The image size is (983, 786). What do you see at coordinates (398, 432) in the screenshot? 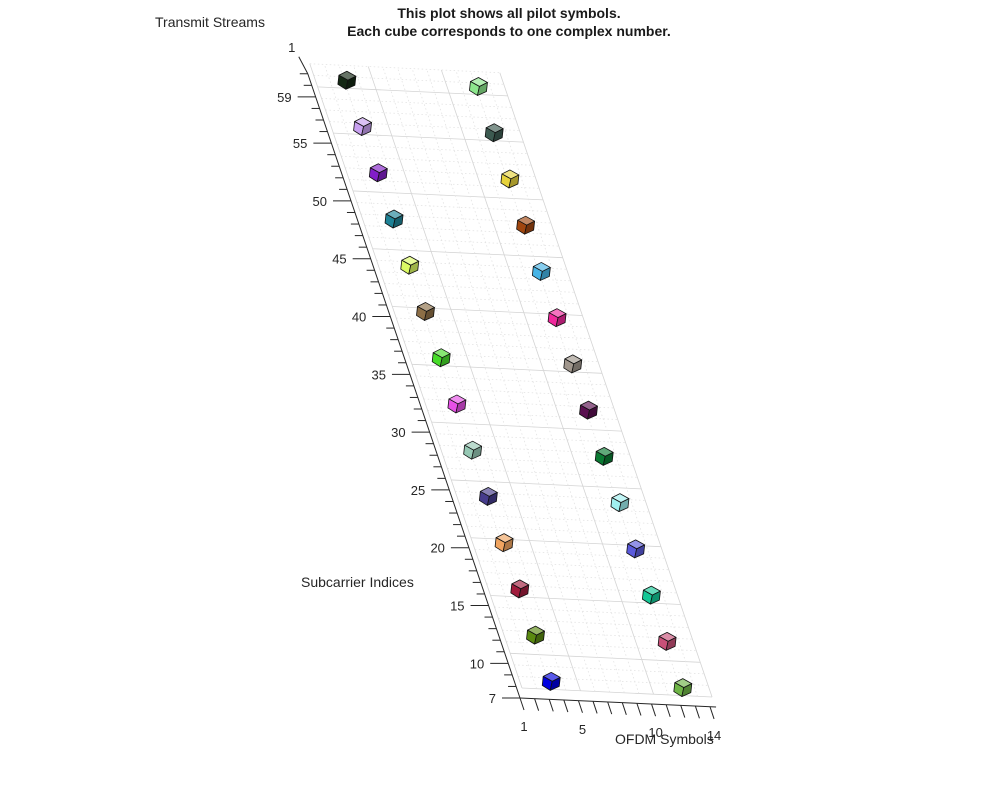
I see `y-tick-label-30: 30` at bounding box center [398, 432].